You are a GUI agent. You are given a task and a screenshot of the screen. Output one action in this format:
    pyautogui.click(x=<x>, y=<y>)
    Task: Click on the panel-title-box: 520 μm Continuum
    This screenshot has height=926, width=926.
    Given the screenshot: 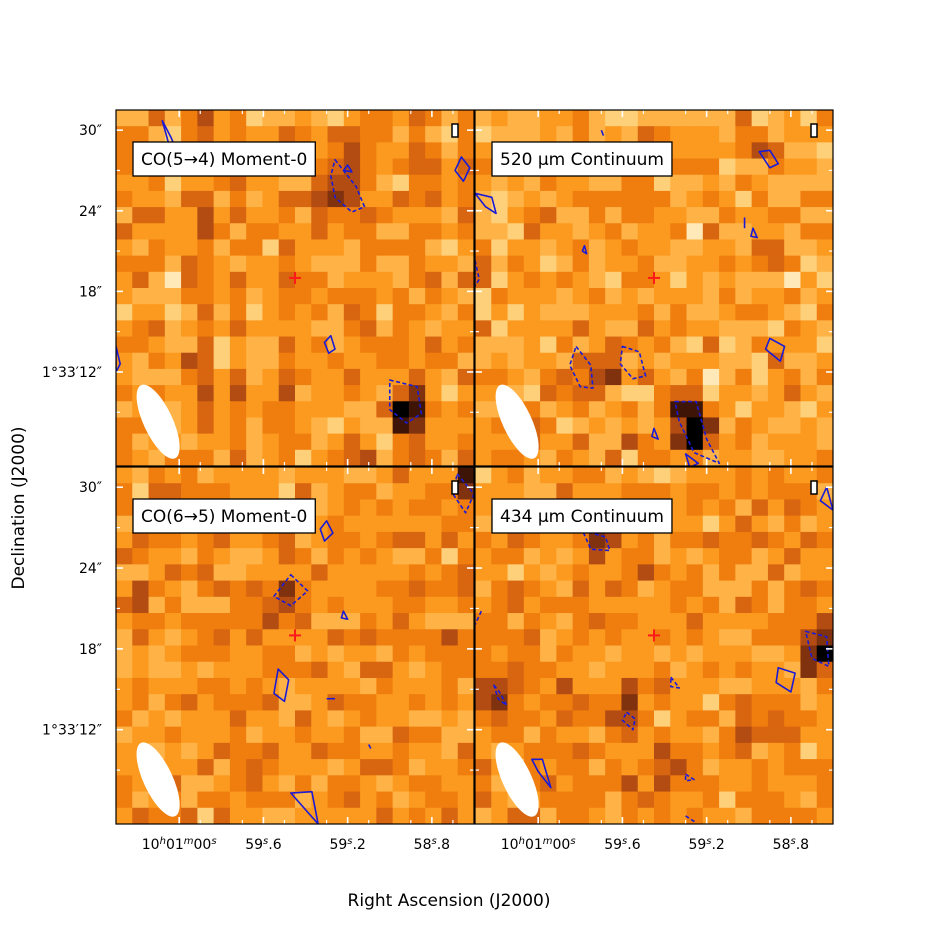 What is the action you would take?
    pyautogui.click(x=582, y=159)
    